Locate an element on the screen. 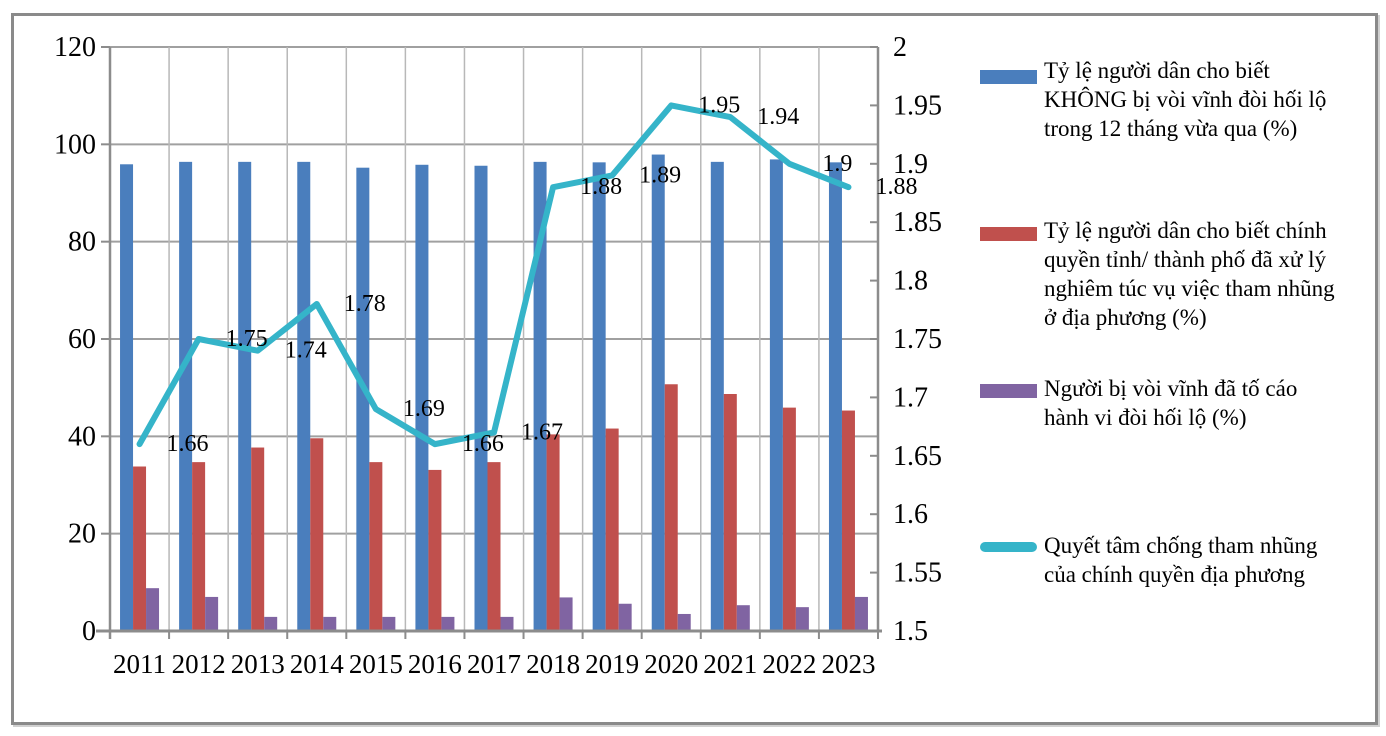 The image size is (1386, 736). line-point-label: 1.69 is located at coordinates (424, 409).